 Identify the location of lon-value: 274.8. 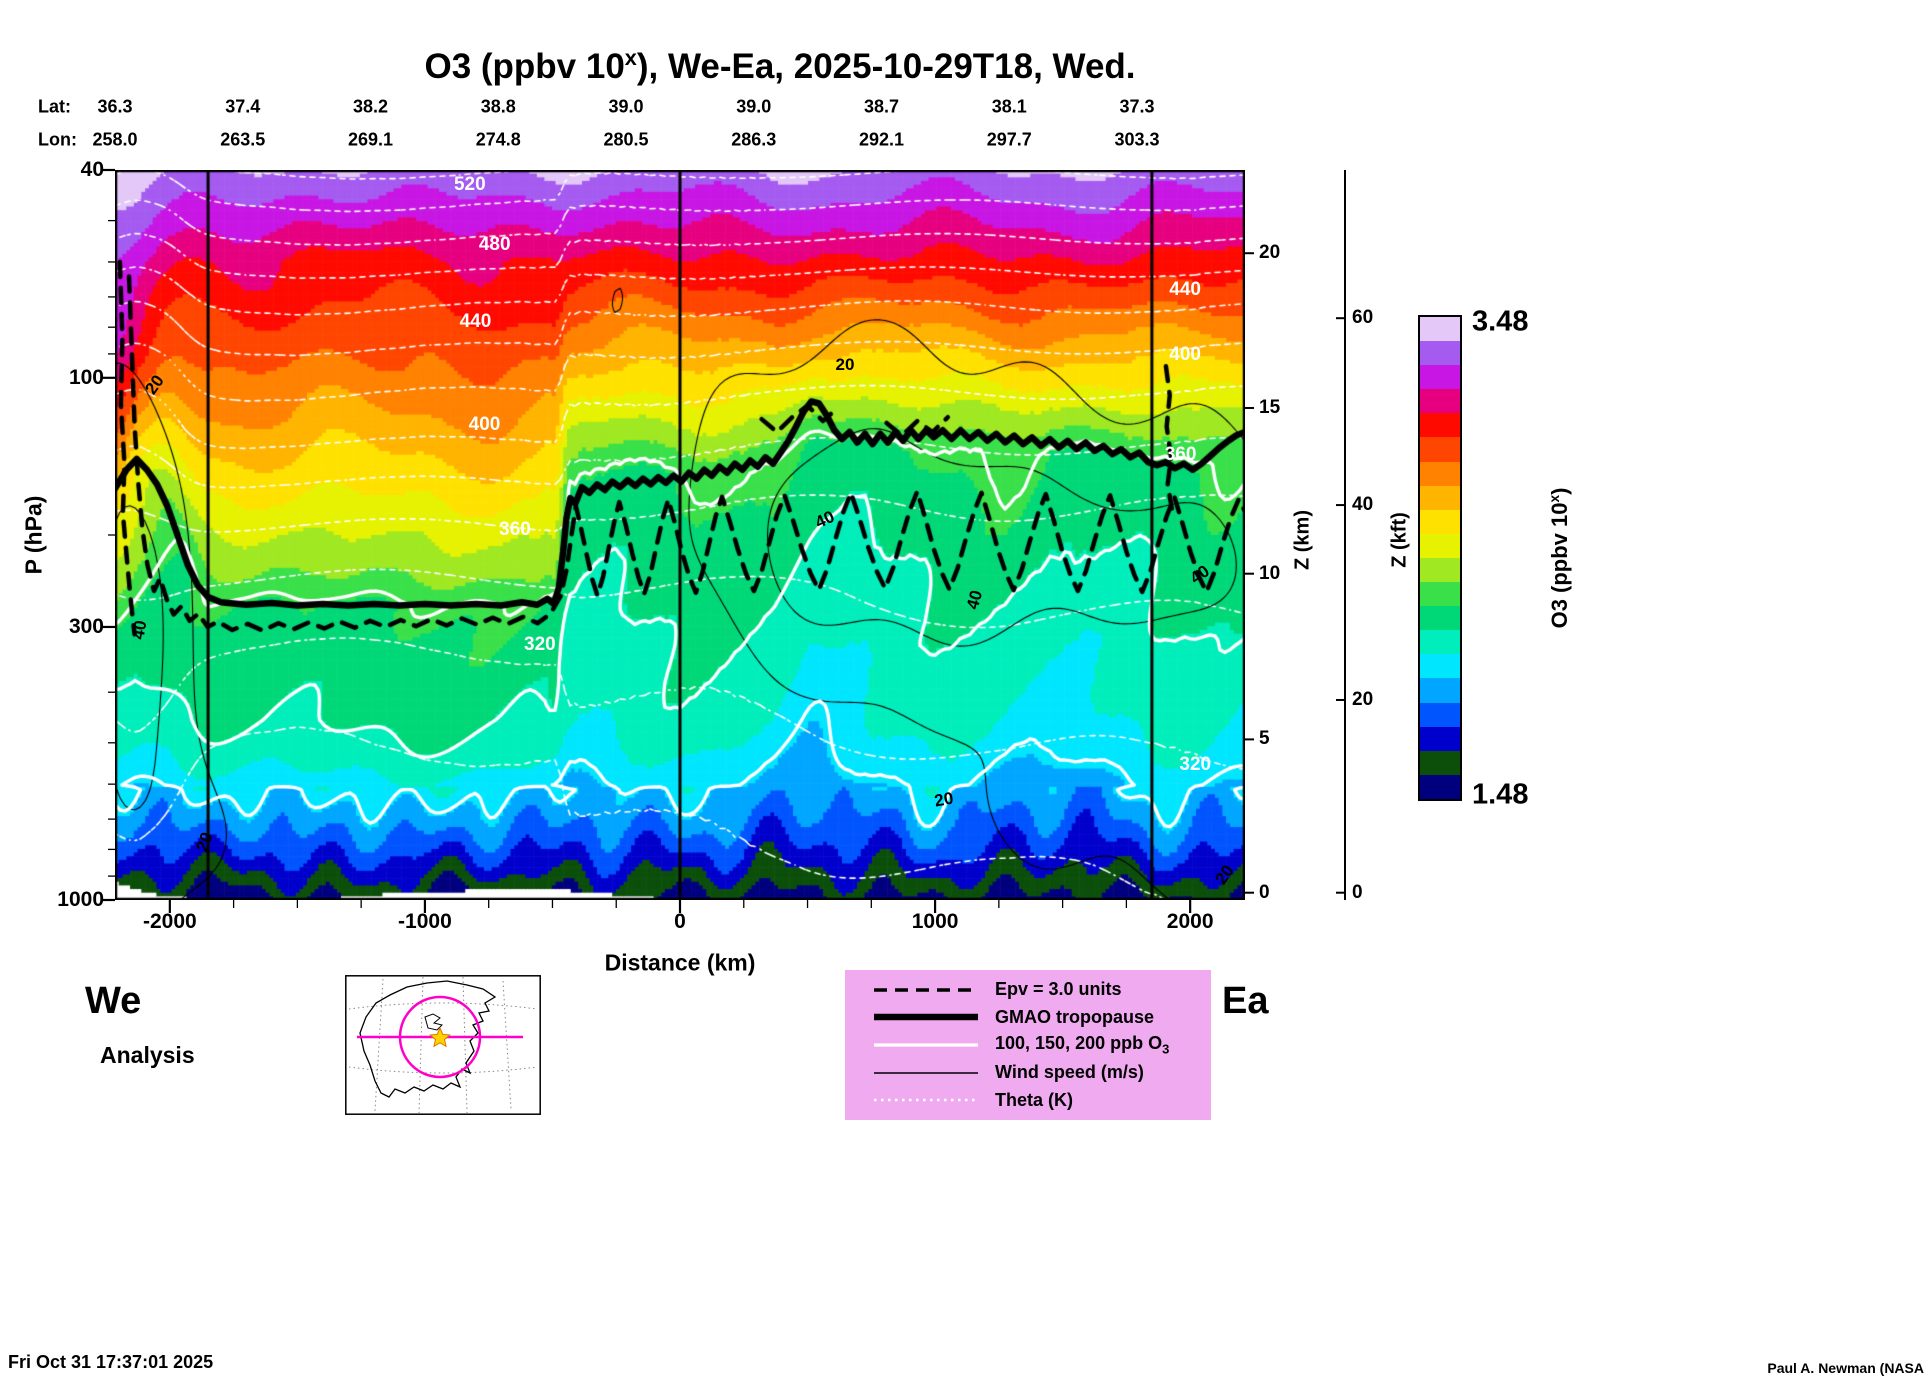
(498, 139).